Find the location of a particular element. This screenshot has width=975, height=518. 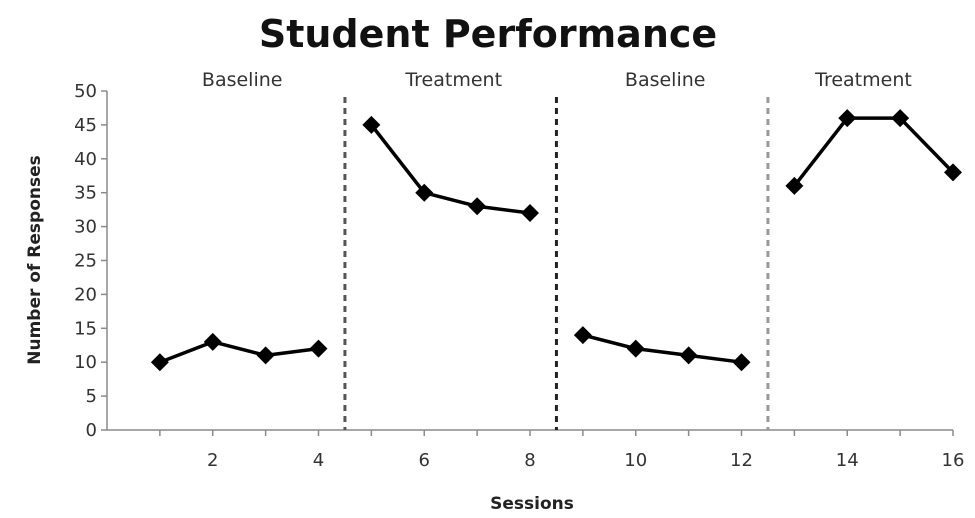

phase-labels: Baseline Treatment Baseline Treatment is located at coordinates (557, 80).